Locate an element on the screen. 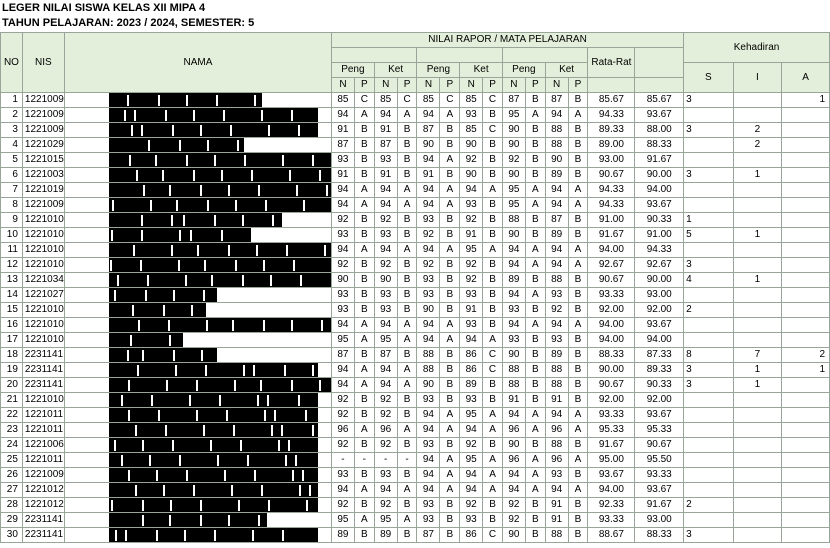 The image size is (830, 548). table-row: 26 1221009 93 B 93 B 94 A 94 A 94 A 93 B 93.67 93.33 is located at coordinates (415, 475).